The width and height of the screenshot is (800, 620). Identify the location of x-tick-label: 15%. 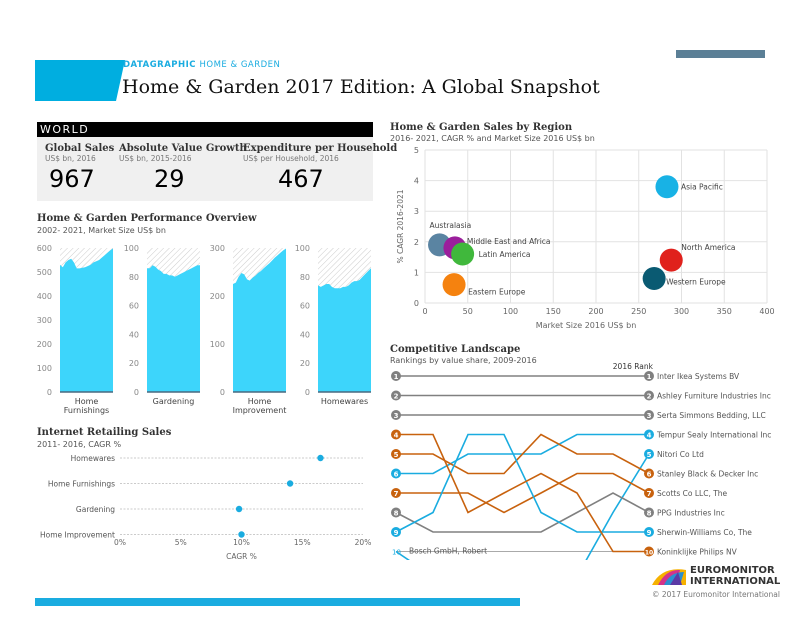
(302, 542).